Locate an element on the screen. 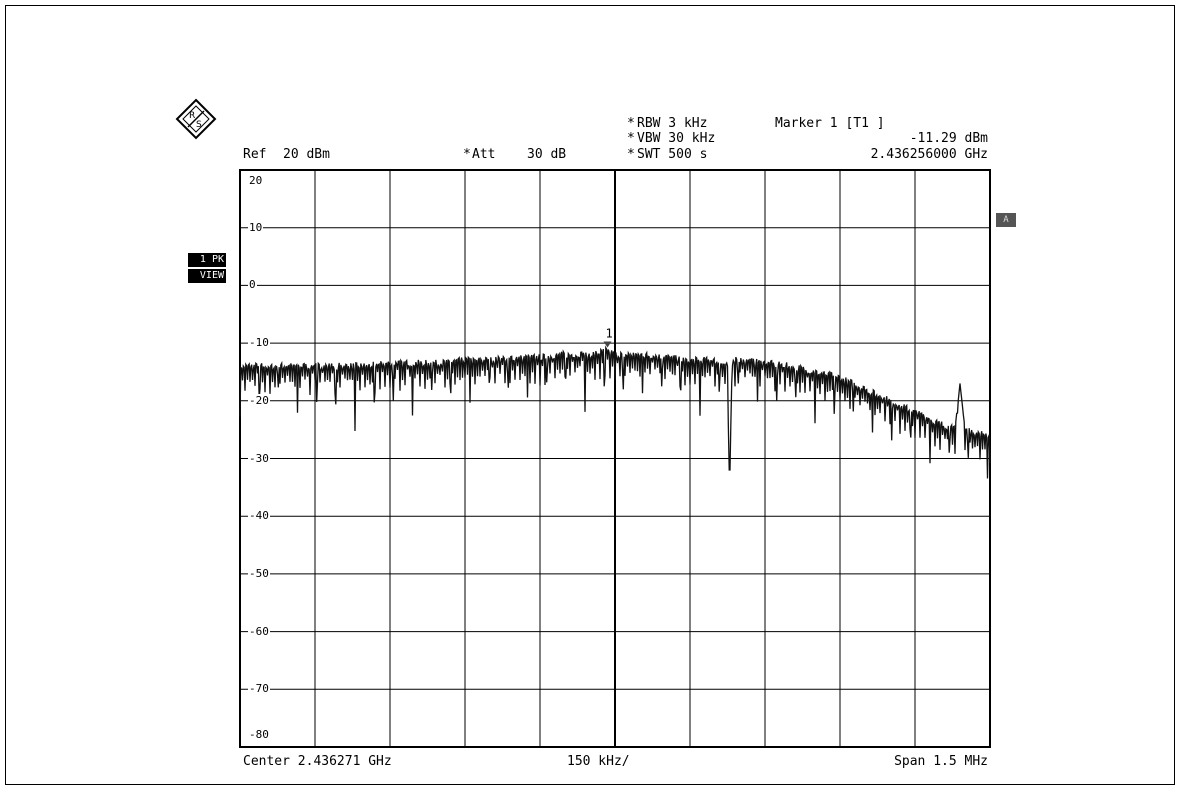 The height and width of the screenshot is (785, 1180). marker-1-triangle is located at coordinates (607, 344).